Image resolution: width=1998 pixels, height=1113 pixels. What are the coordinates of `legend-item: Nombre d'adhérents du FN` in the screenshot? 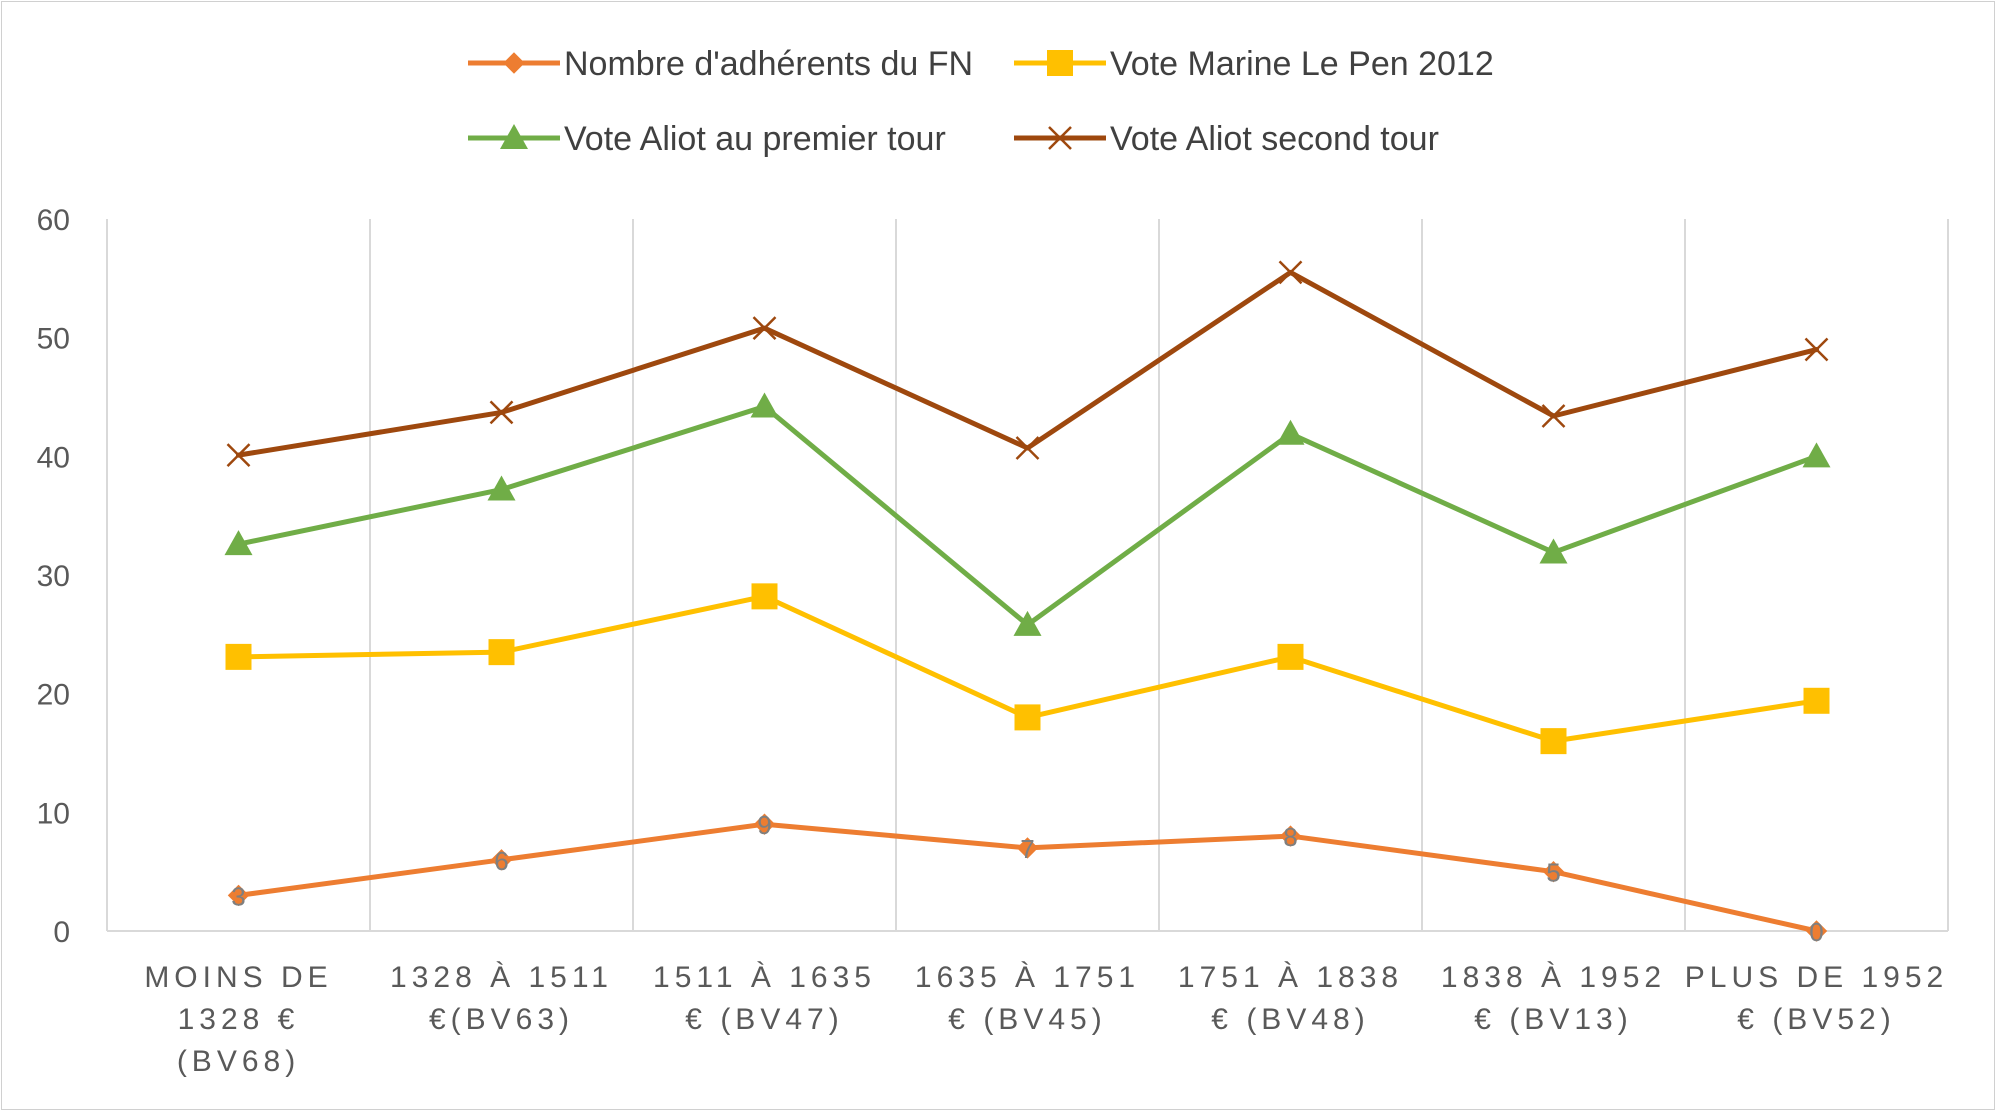 It's located at (720, 64).